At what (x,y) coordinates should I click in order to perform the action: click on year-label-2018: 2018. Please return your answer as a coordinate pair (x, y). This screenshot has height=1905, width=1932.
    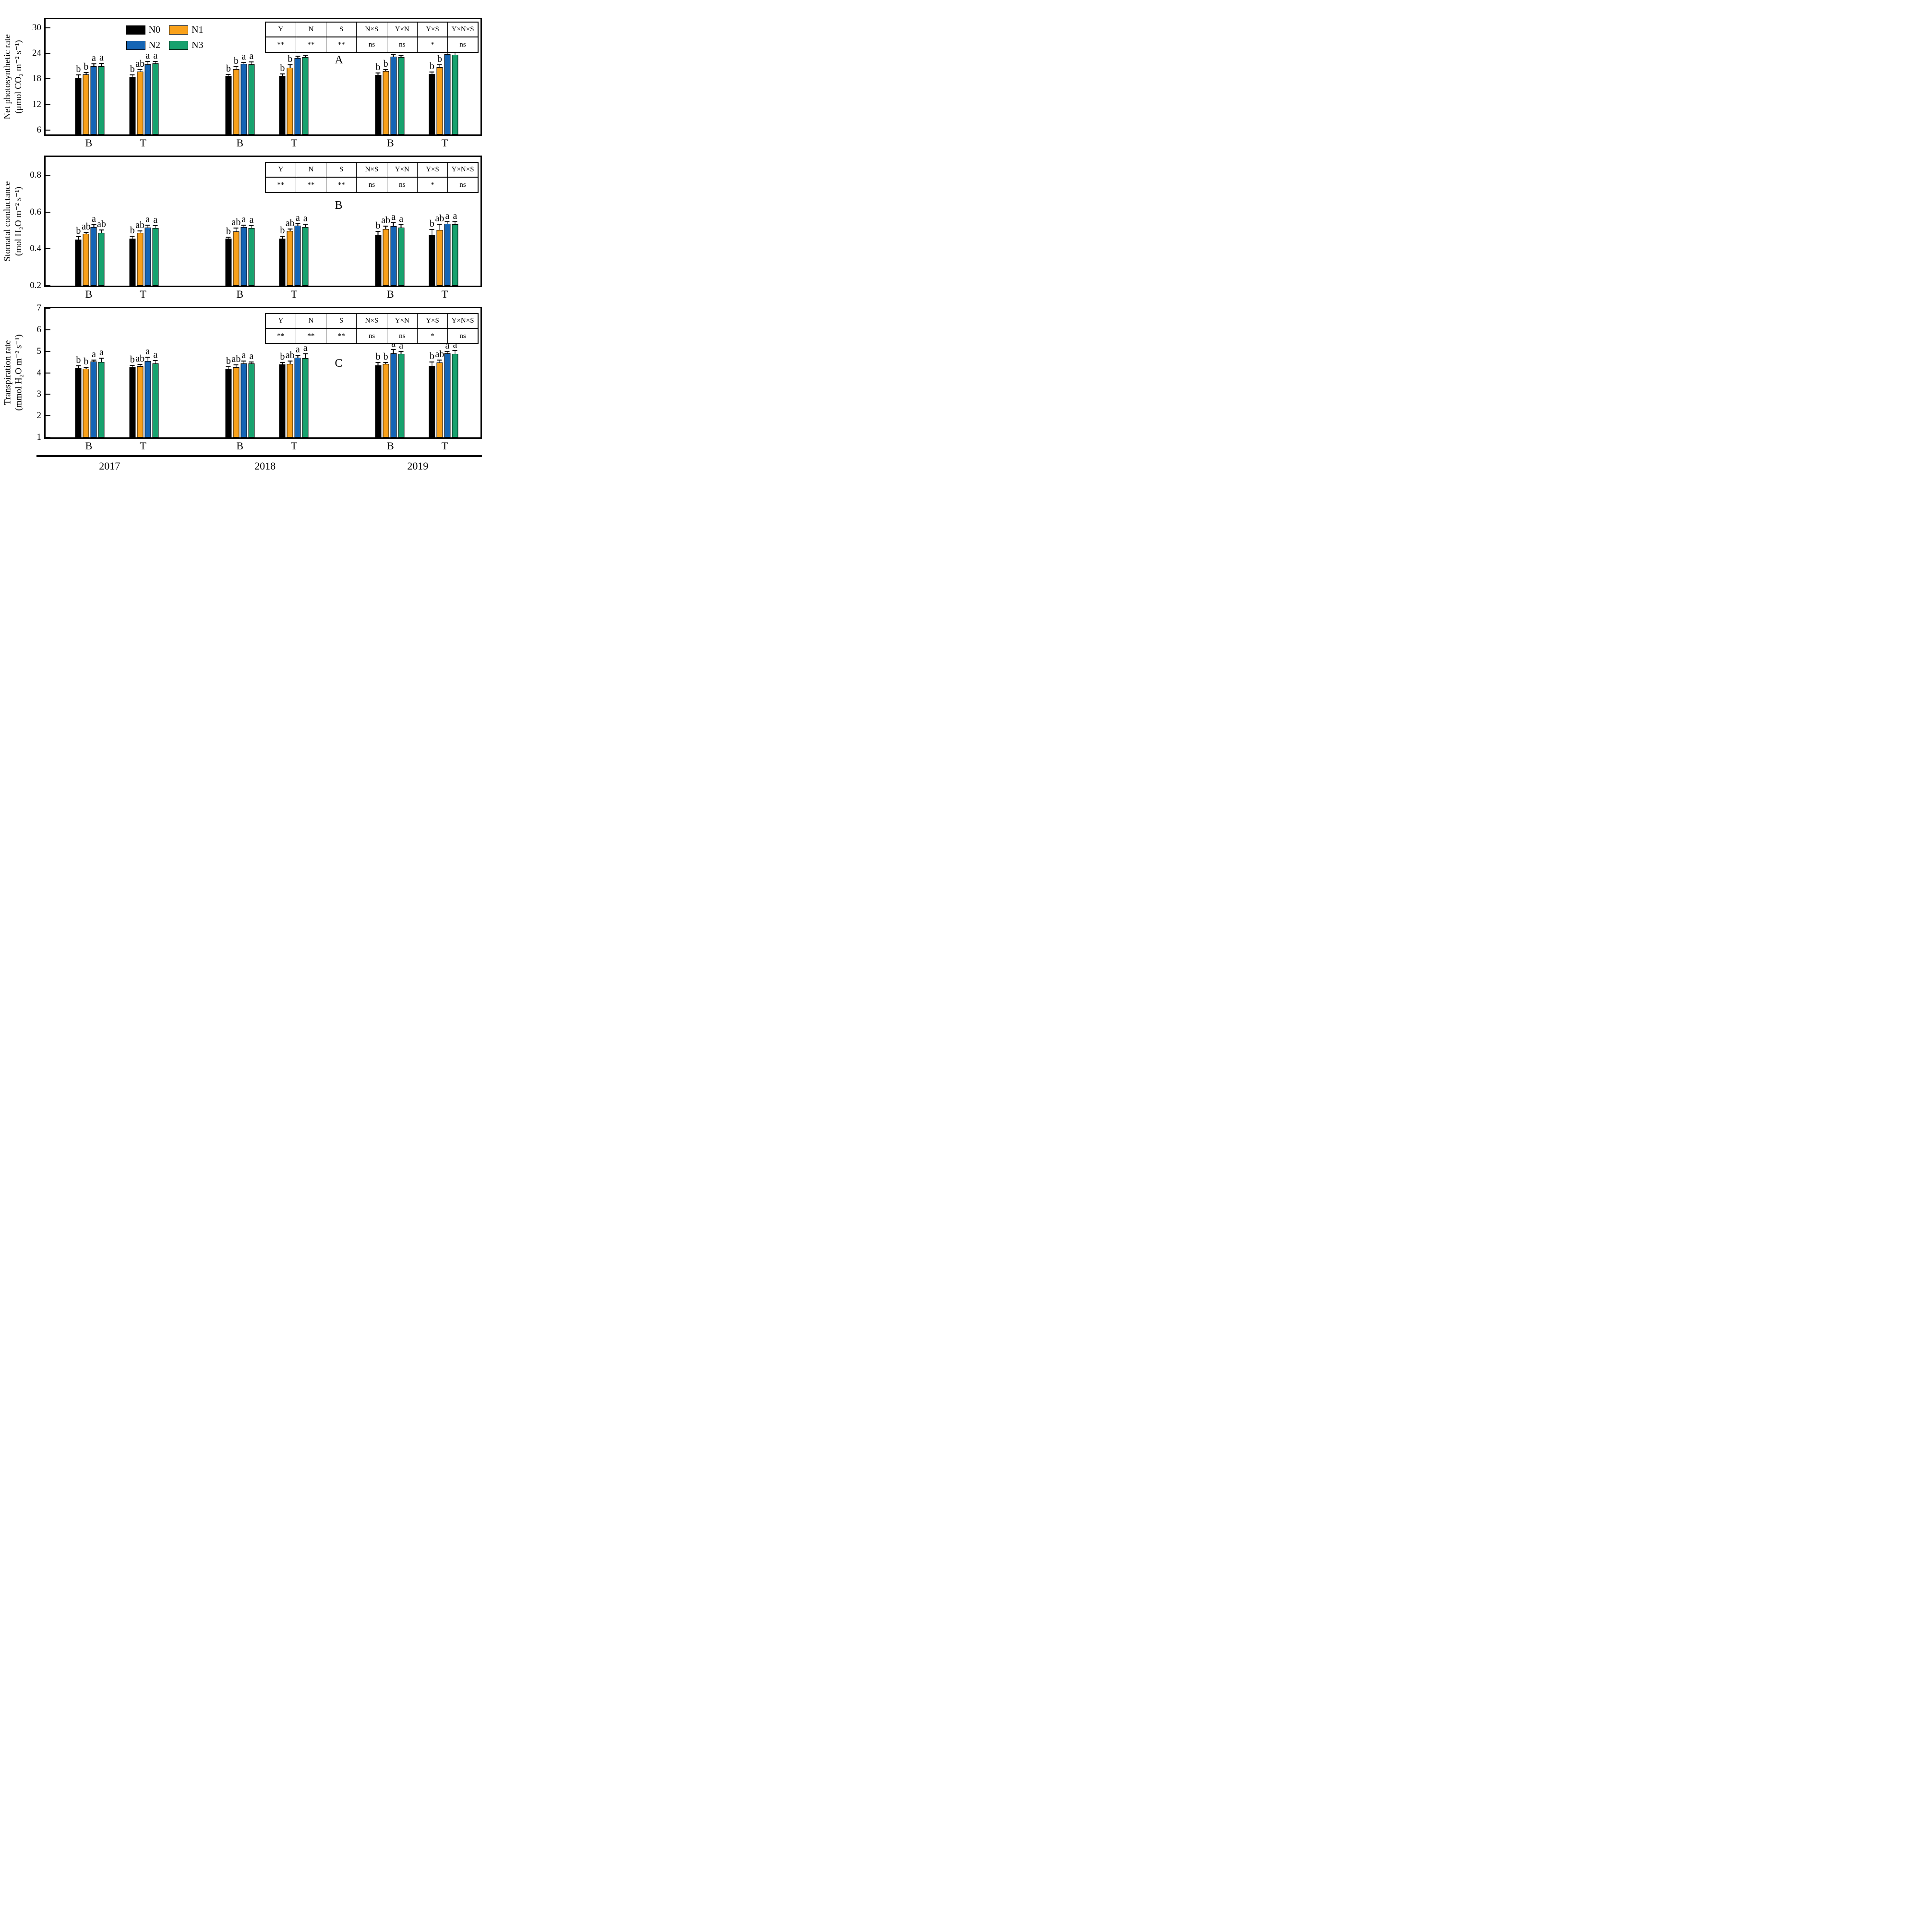
    Looking at the image, I should click on (265, 466).